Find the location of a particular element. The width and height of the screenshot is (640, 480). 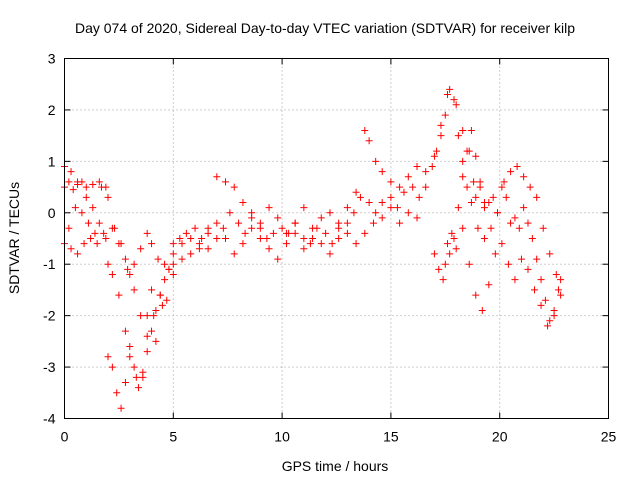

x-tick-label: 15 is located at coordinates (391, 437).